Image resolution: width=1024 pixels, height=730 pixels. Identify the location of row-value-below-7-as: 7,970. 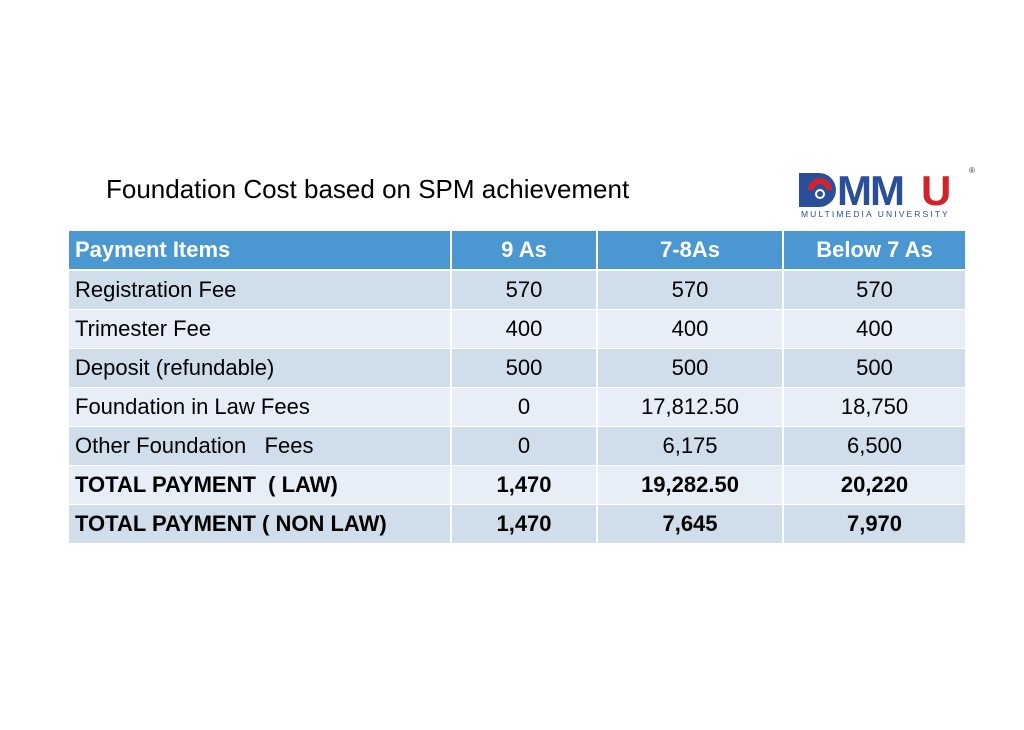
(874, 524).